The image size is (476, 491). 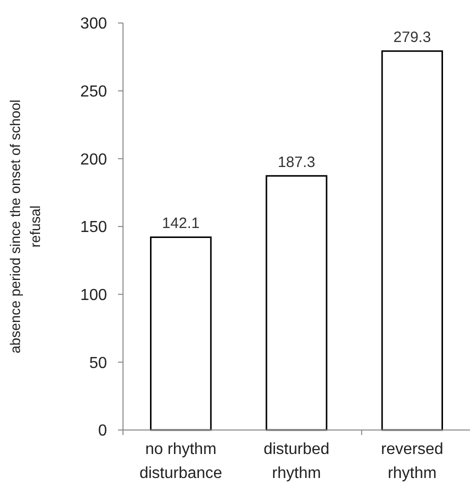 What do you see at coordinates (297, 162) in the screenshot?
I see `data-label: 187.3` at bounding box center [297, 162].